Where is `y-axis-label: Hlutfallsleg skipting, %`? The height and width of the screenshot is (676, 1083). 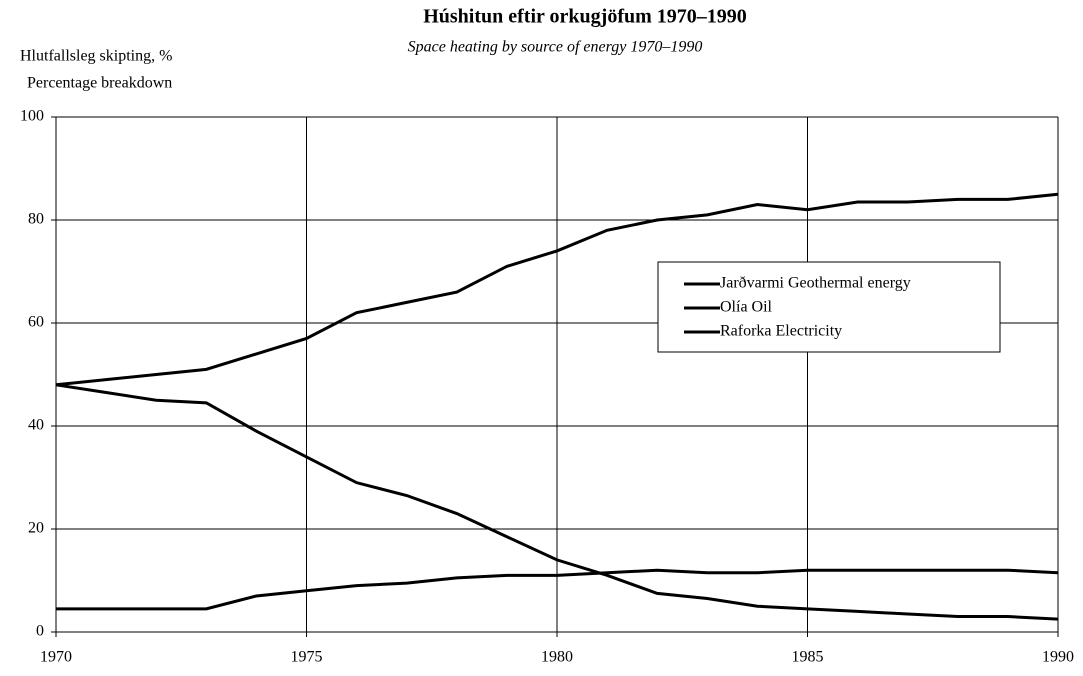
y-axis-label: Hlutfallsleg skipting, % is located at coordinates (96, 56).